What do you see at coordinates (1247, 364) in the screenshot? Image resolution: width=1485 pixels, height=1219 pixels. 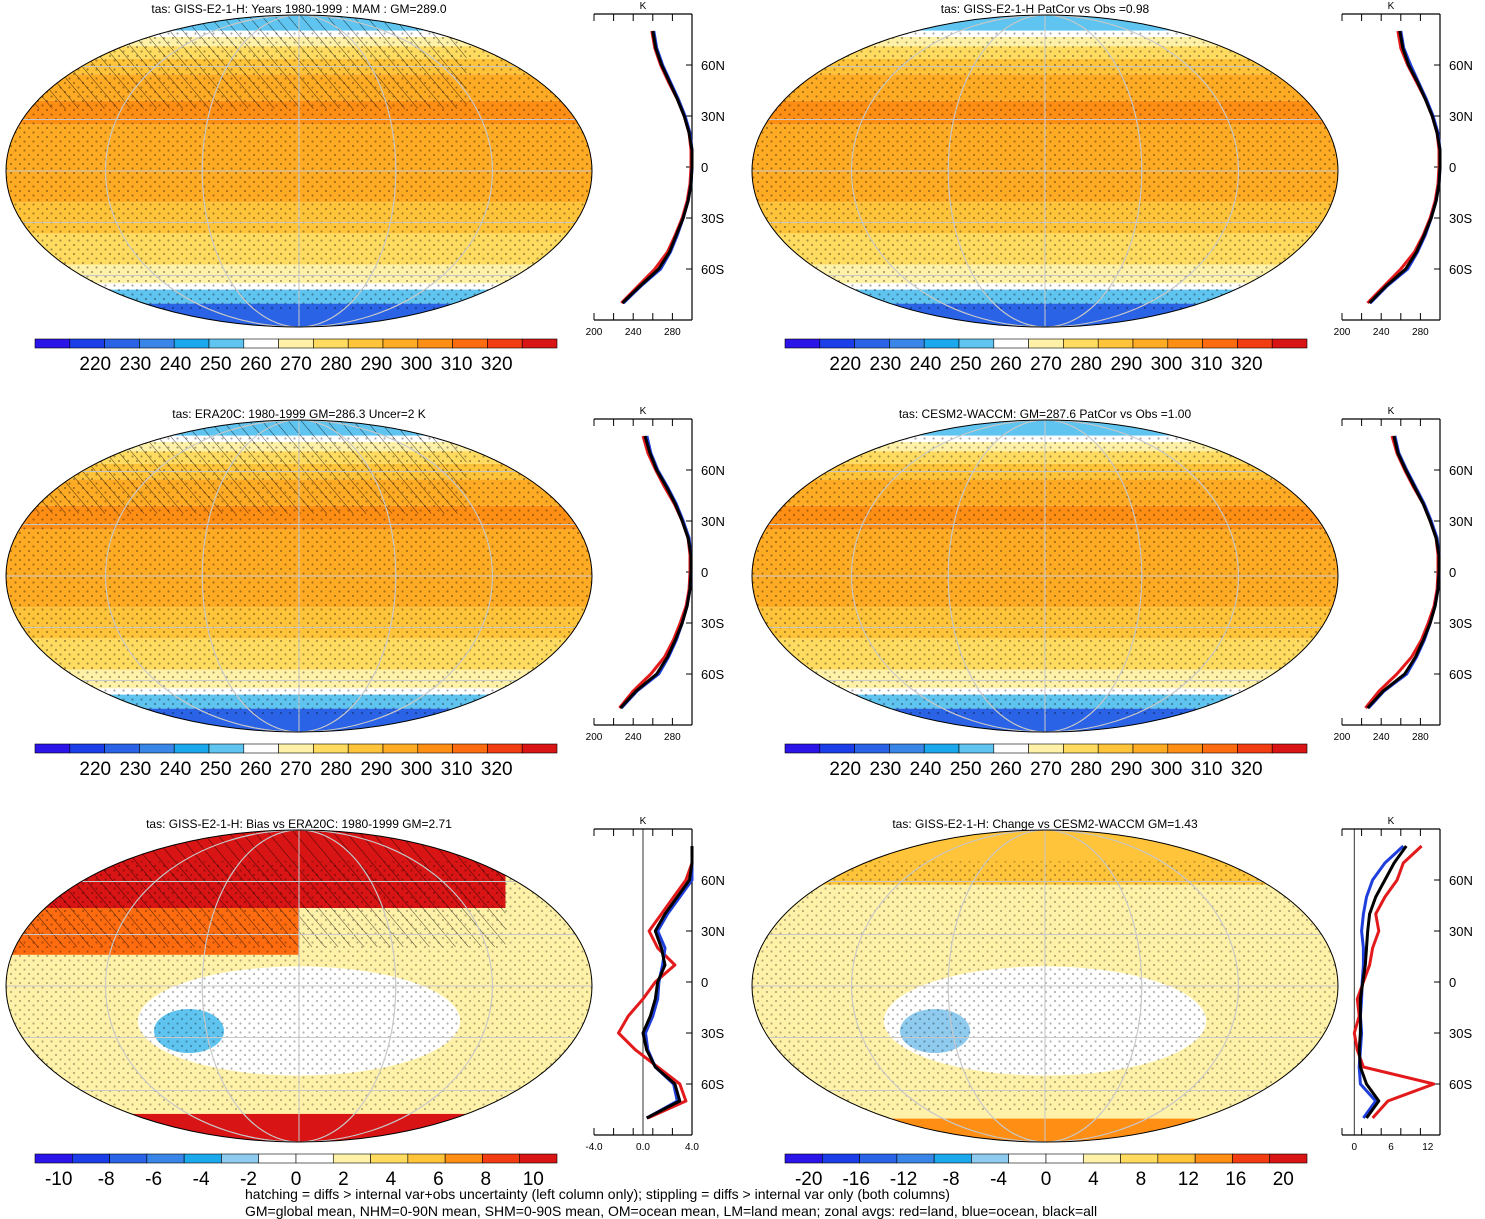 I see `colorbar-tick-label: 320` at bounding box center [1247, 364].